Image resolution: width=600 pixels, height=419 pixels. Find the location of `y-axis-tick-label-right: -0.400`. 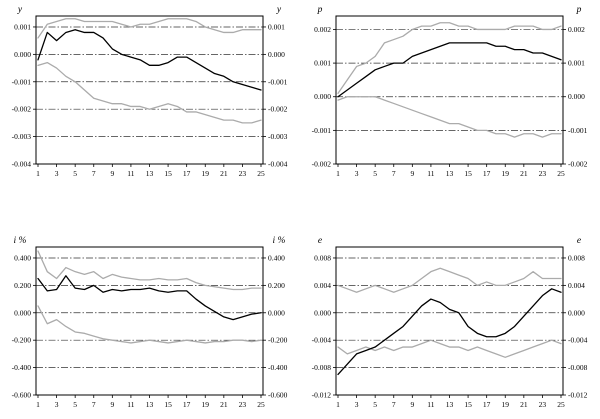

y-axis-tick-label-right: -0.400 is located at coordinates (278, 367).